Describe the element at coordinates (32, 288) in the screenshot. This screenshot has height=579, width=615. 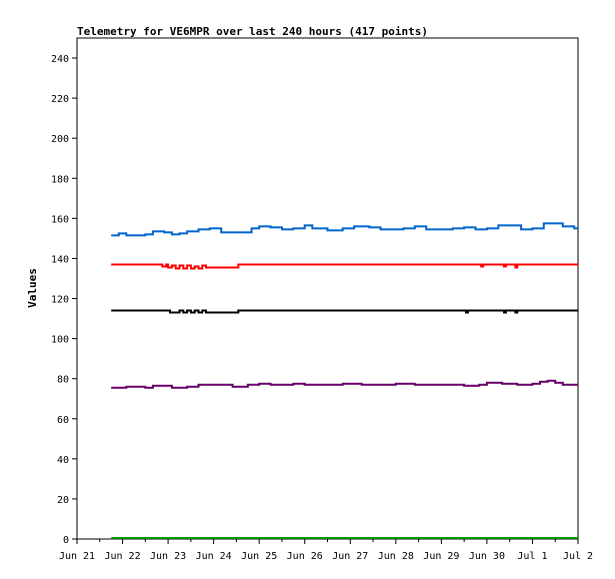
I see `y-axis-label: Values` at that location.